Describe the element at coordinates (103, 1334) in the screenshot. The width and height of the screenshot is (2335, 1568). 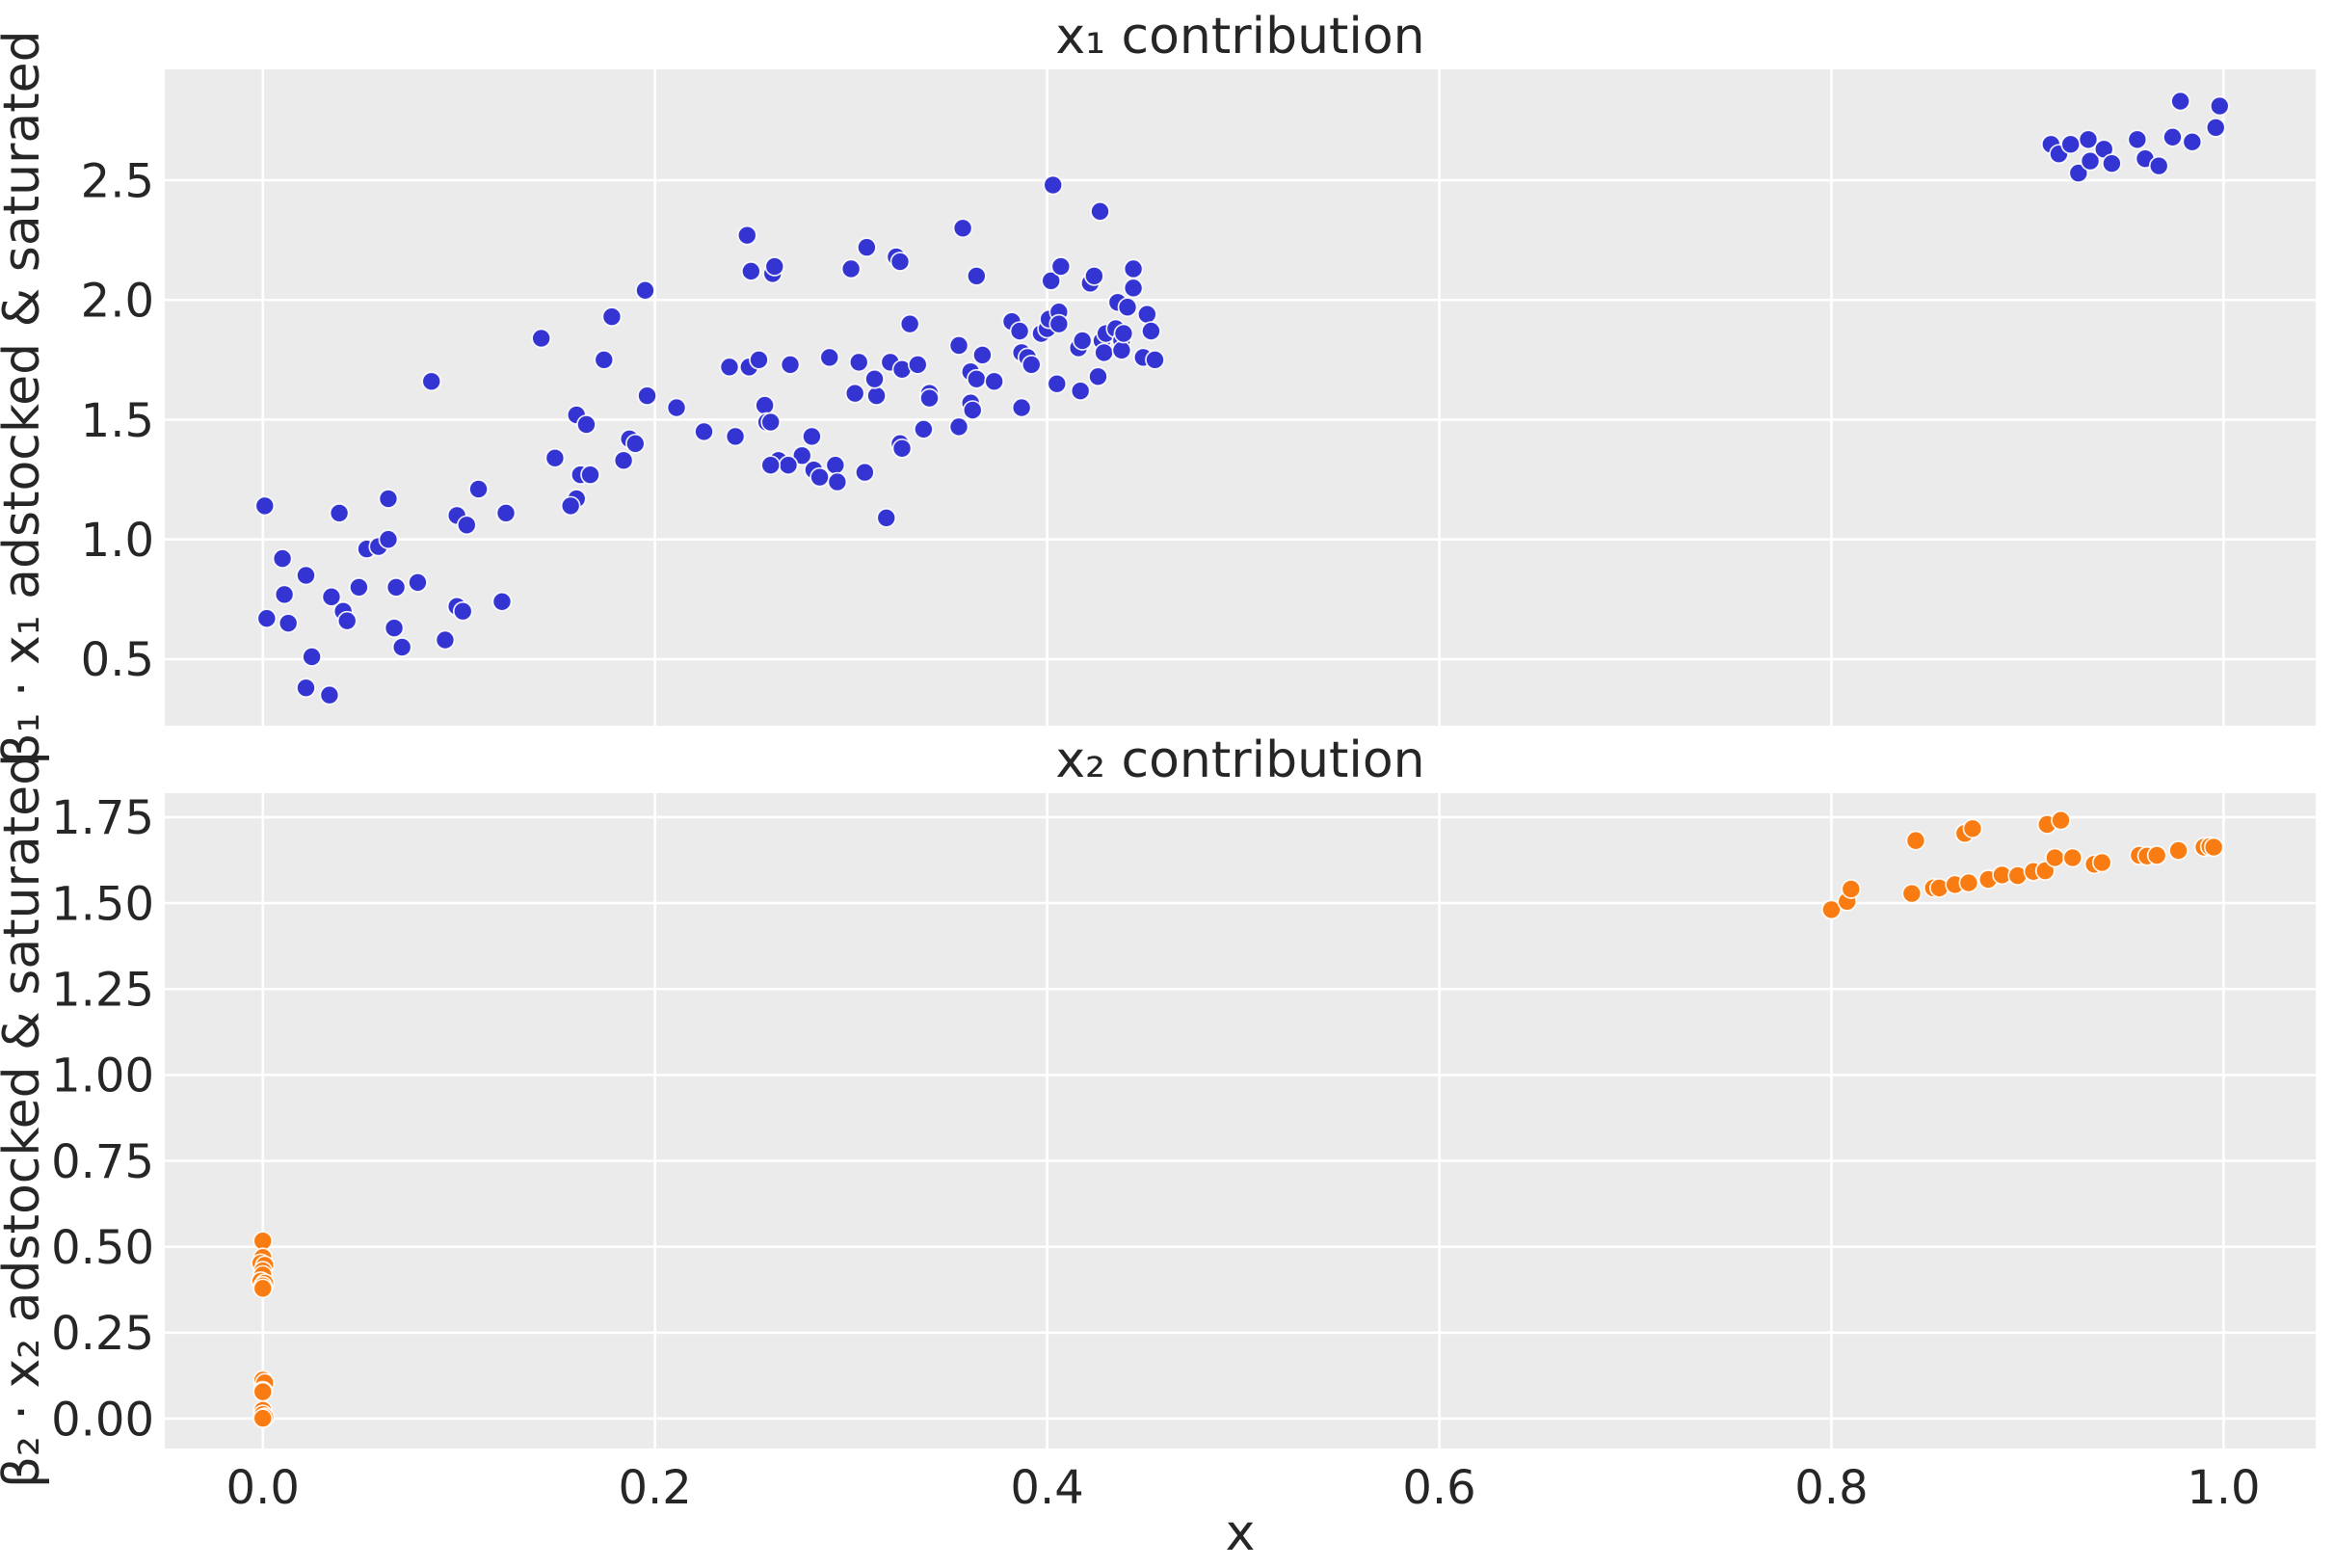
I see `y-tick-label: 0.25` at that location.